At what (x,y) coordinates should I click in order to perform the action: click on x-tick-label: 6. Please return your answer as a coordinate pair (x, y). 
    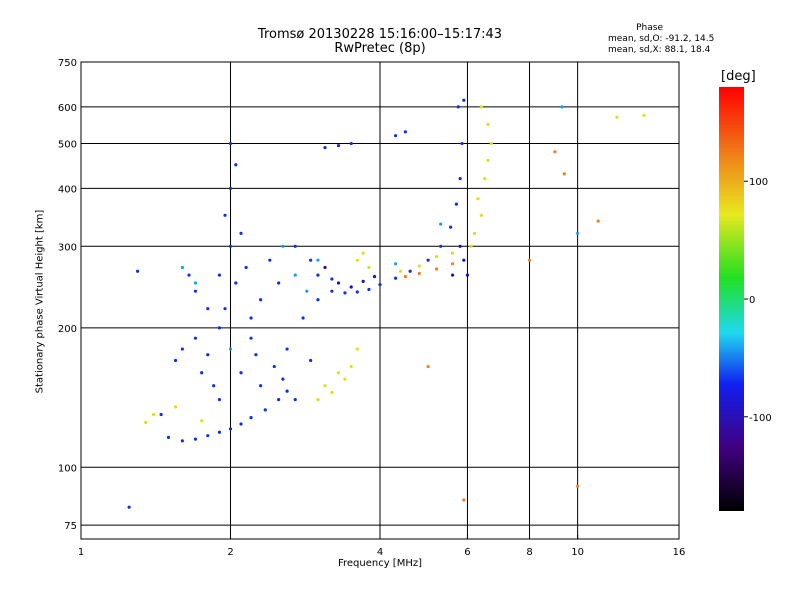
    Looking at the image, I should click on (467, 552).